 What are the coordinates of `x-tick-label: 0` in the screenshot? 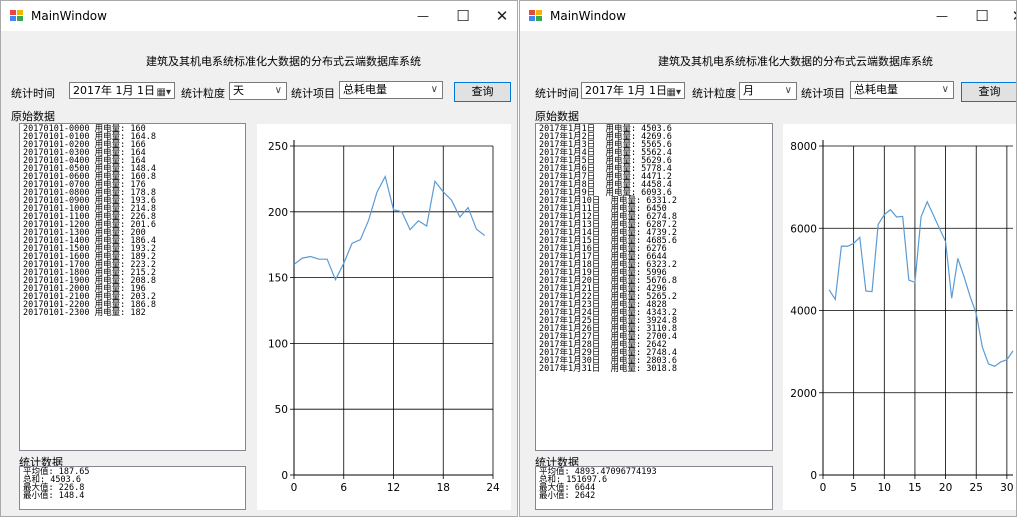 It's located at (823, 488).